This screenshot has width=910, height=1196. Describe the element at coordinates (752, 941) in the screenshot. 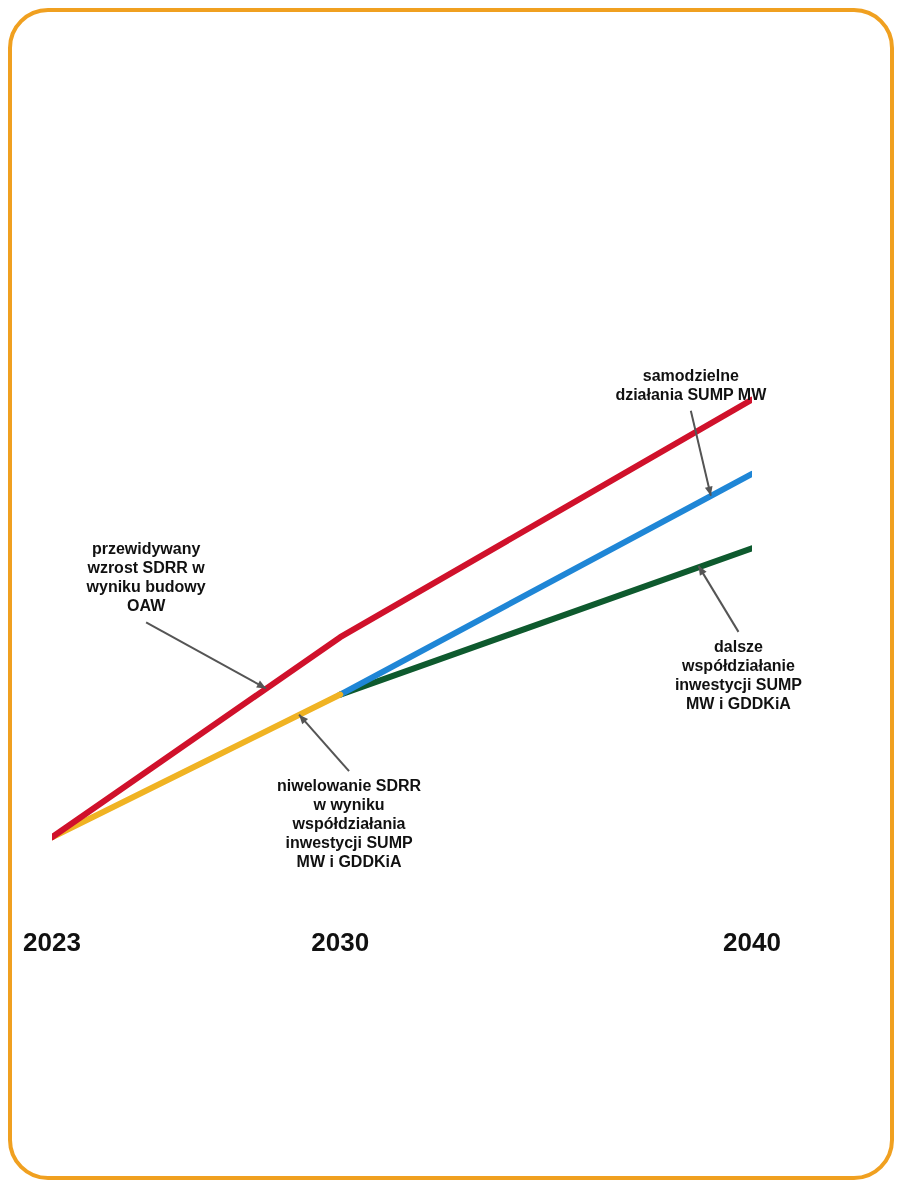

I see `x-tick-label: 2040` at that location.